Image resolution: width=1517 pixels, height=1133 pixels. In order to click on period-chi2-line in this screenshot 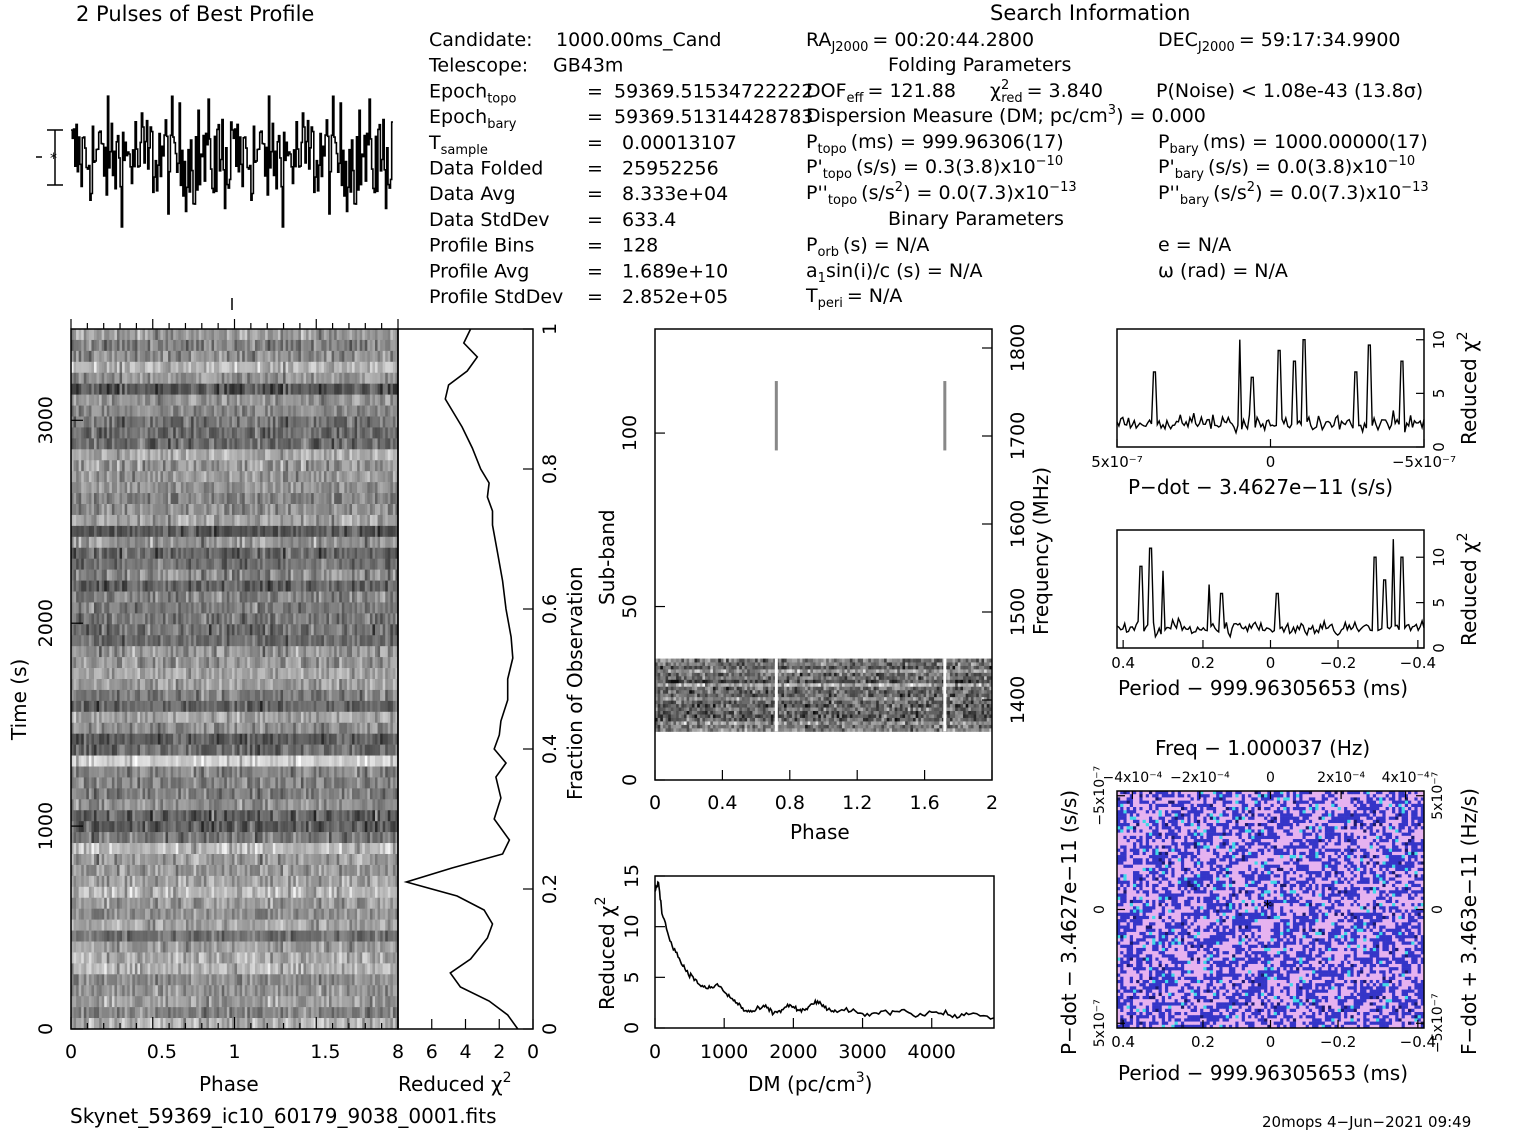, I will do `click(1270, 589)`.